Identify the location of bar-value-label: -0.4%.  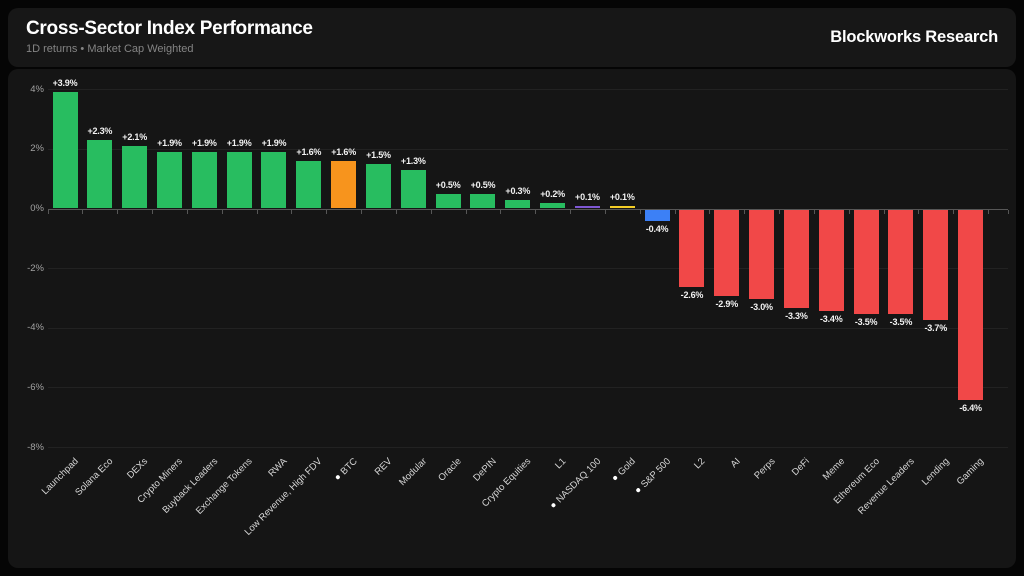
(657, 229).